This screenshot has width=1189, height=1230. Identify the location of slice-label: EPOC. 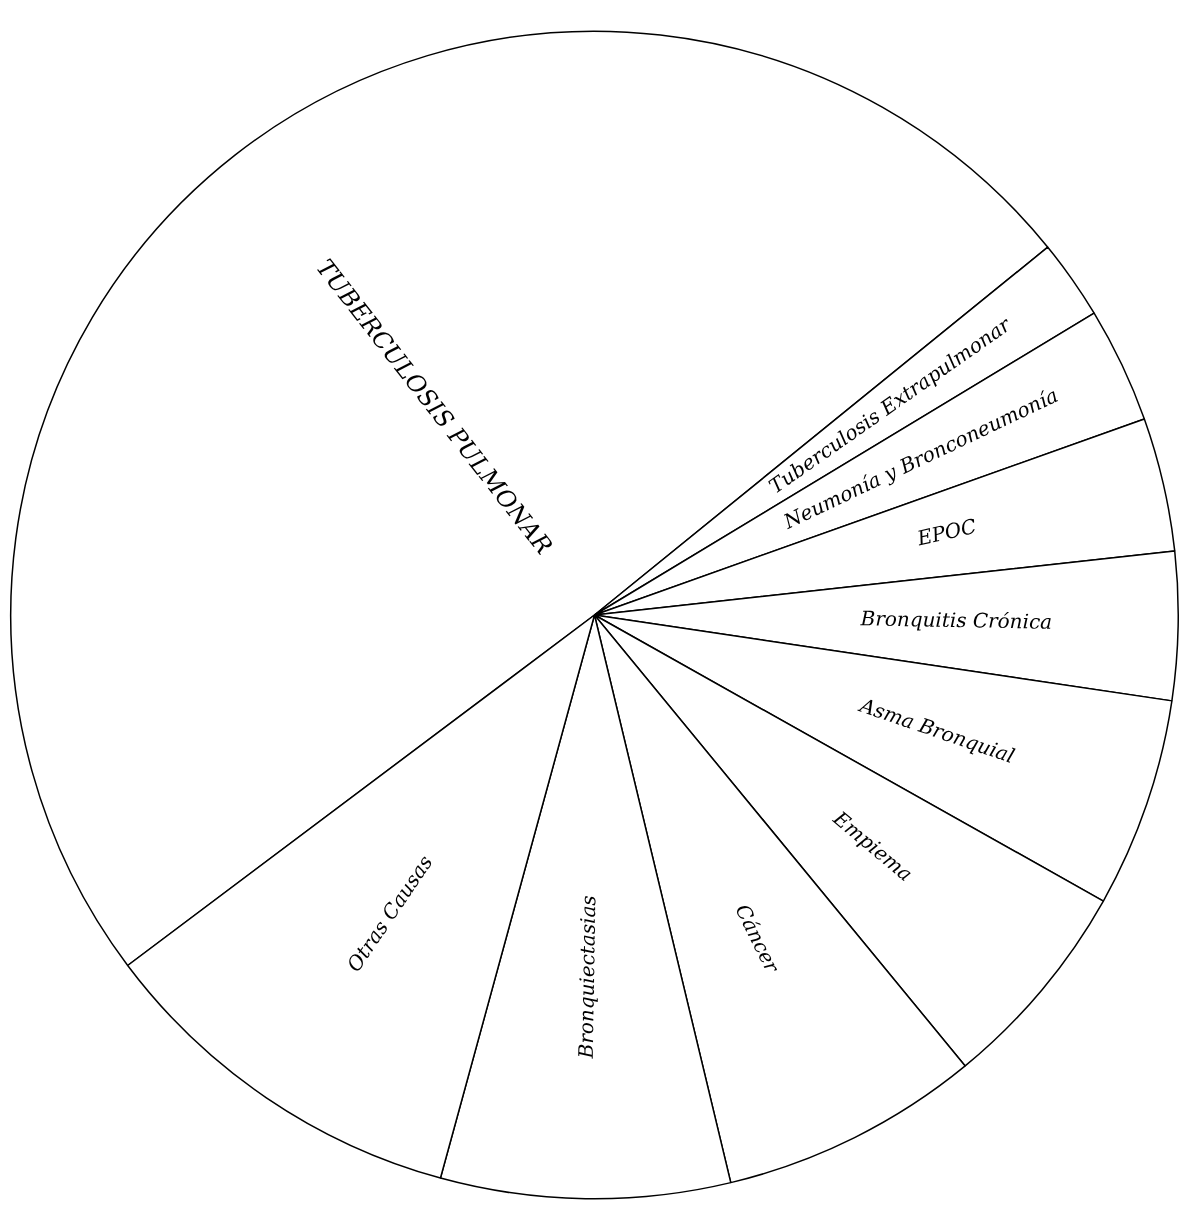
(946, 532).